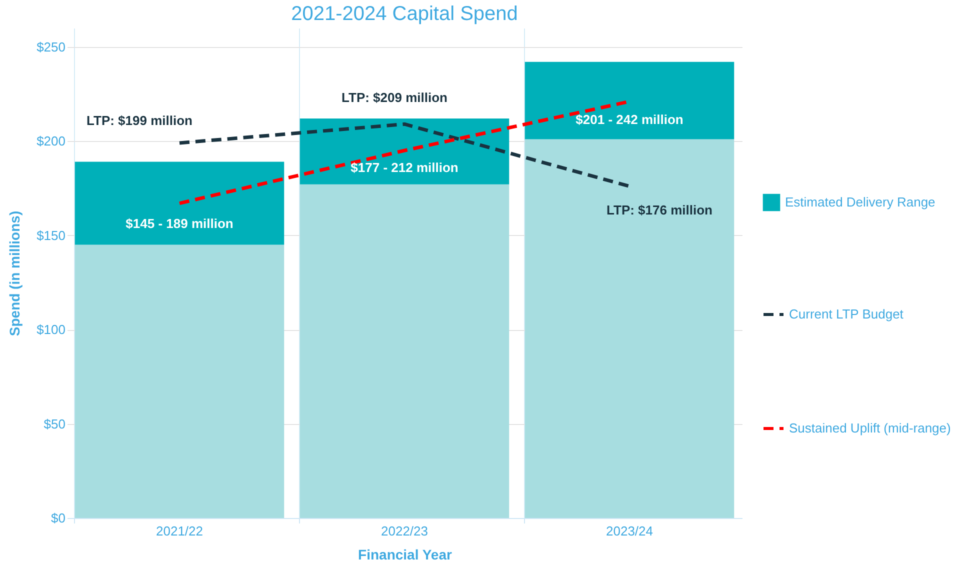 The image size is (967, 588). What do you see at coordinates (51, 330) in the screenshot?
I see `y-tick-label: $100` at bounding box center [51, 330].